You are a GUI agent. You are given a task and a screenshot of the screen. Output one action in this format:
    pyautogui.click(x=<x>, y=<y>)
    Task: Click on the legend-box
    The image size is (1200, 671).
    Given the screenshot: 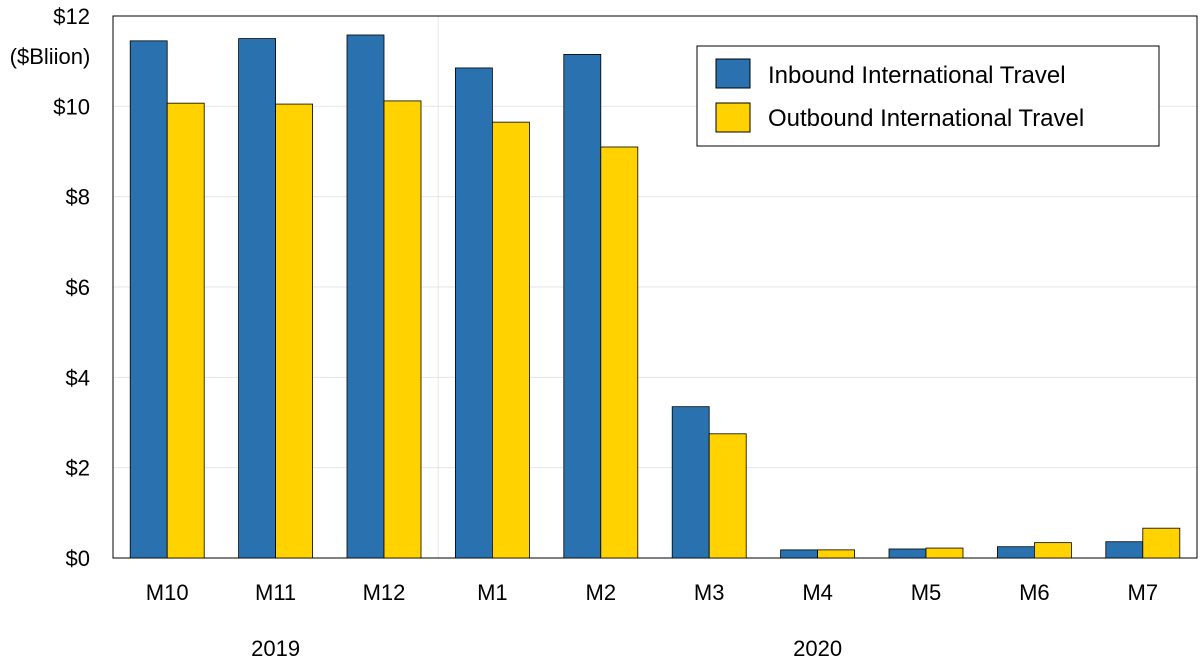 What is the action you would take?
    pyautogui.click(x=928, y=96)
    